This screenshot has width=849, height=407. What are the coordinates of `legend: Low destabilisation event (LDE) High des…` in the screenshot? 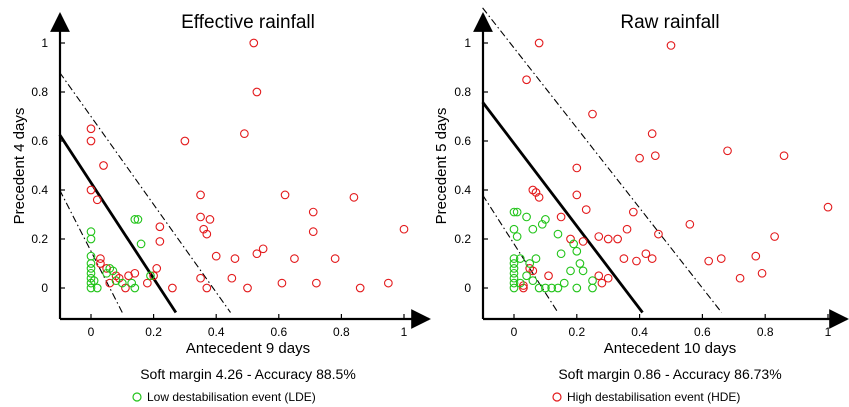 It's located at (436, 397).